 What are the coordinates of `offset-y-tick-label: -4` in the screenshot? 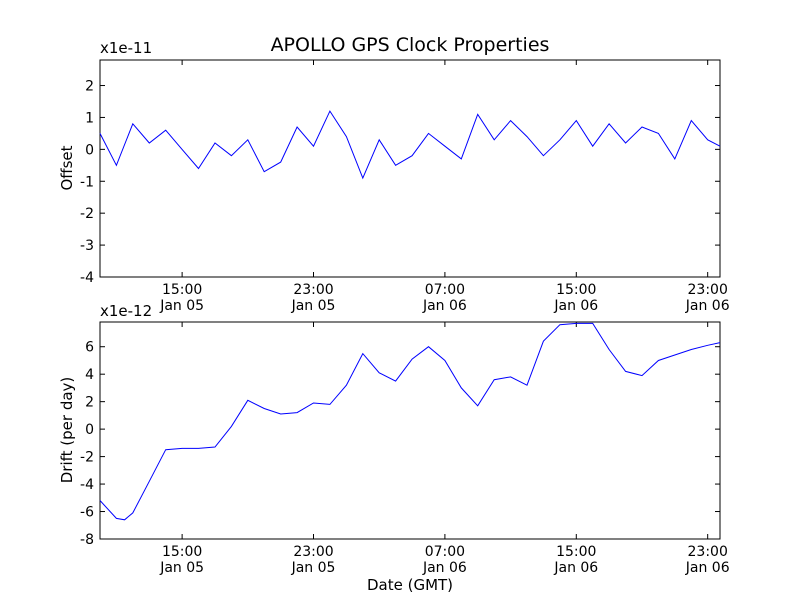 It's located at (87, 278).